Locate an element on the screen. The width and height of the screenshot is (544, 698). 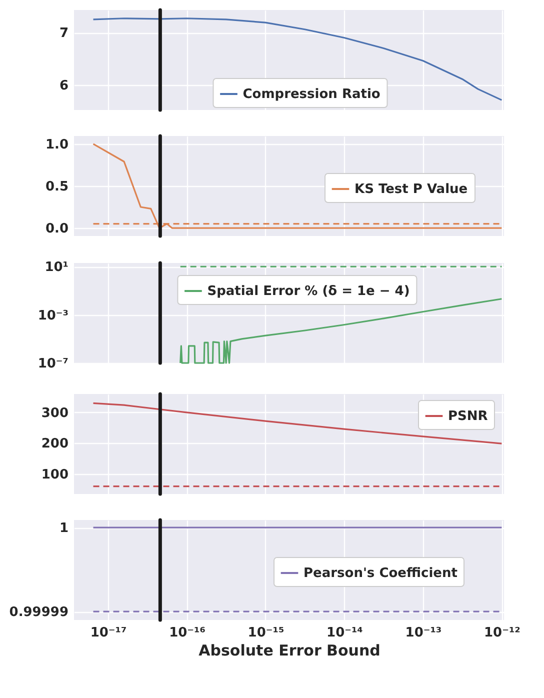
y-tick-label: 100 is located at coordinates (54, 475).